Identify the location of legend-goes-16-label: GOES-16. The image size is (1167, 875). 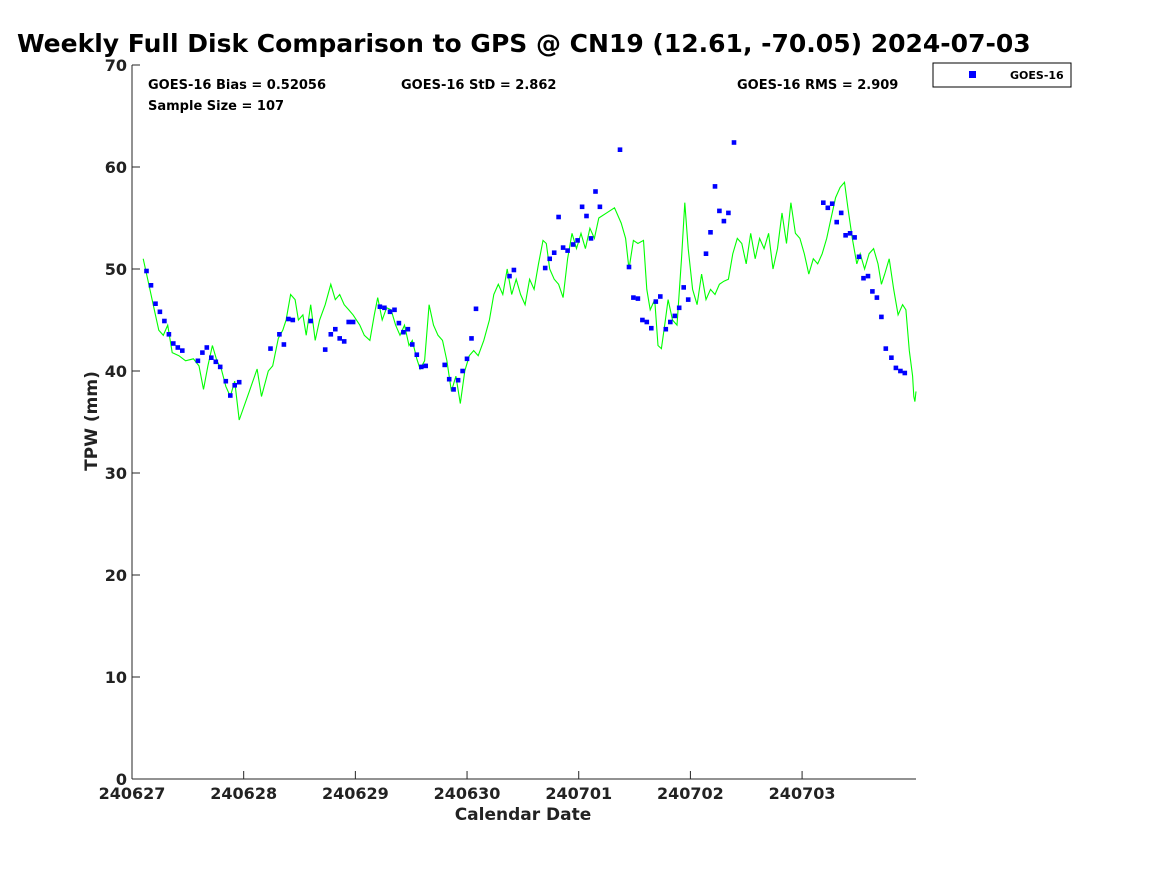
(1037, 75).